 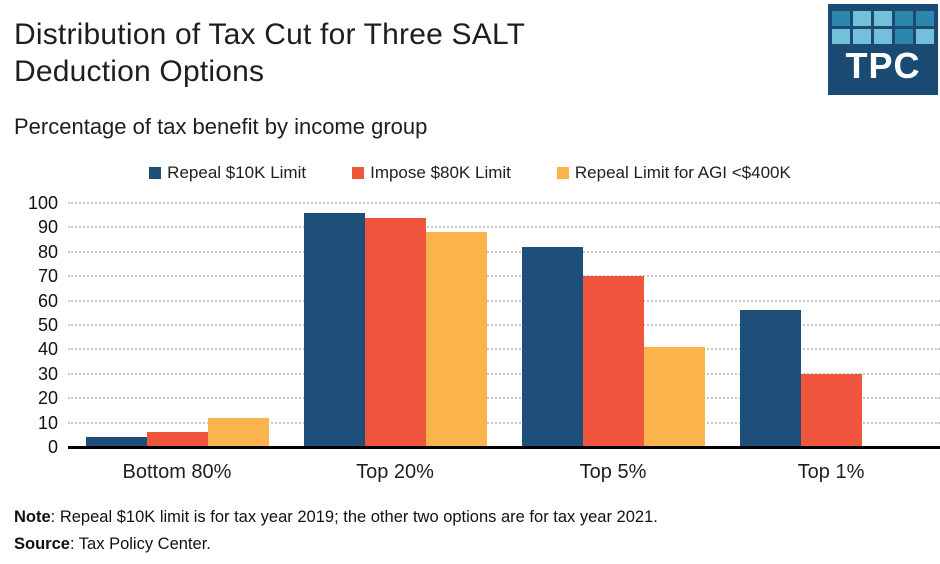 What do you see at coordinates (237, 172) in the screenshot?
I see `legend-label: Repeal $10K Limit` at bounding box center [237, 172].